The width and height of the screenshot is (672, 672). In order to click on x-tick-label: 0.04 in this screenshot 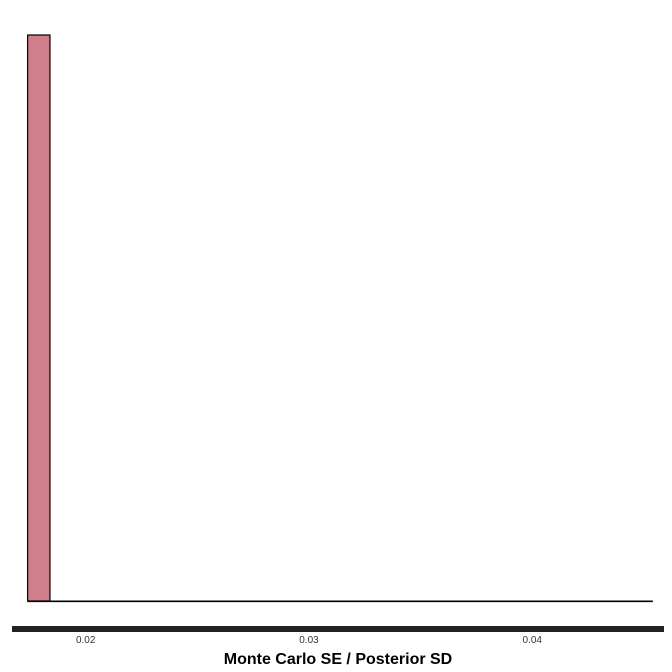, I will do `click(533, 640)`.